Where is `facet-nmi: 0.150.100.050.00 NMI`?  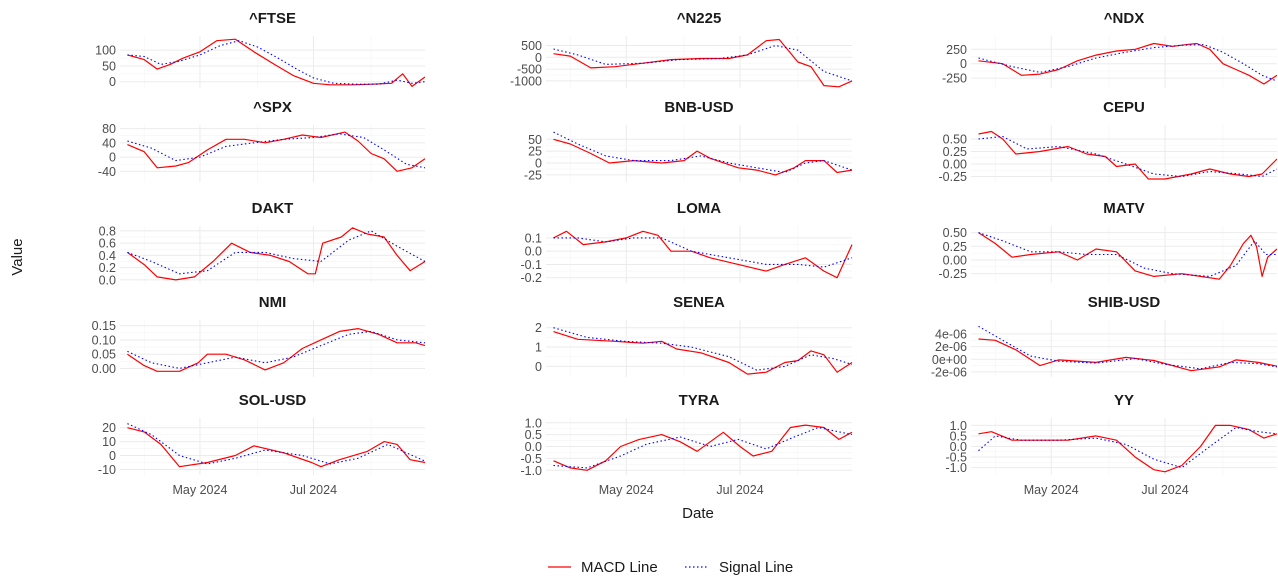 facet-nmi: 0.150.100.050.00 NMI is located at coordinates (259, 335).